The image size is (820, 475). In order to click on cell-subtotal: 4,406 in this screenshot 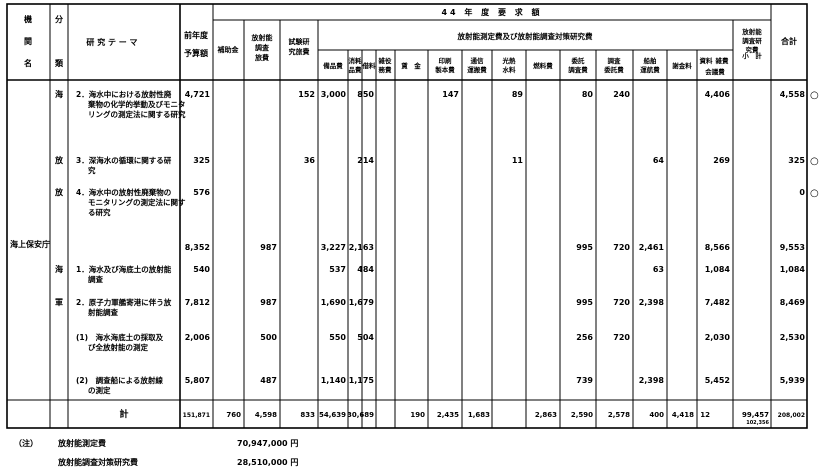, I will do `click(718, 94)`.